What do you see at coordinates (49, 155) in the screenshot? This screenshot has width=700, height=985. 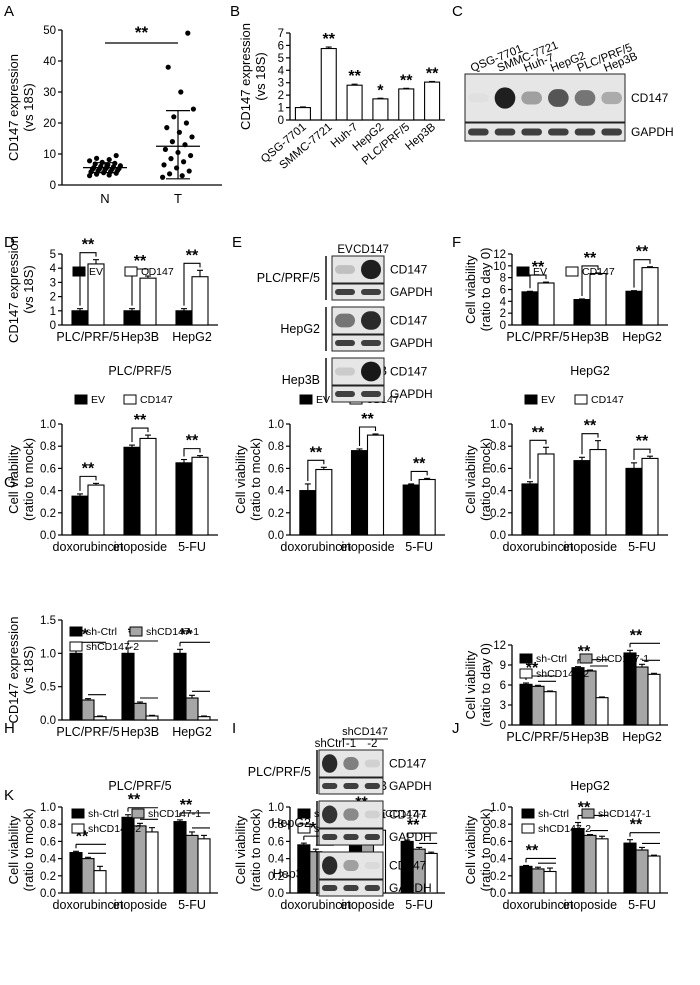 I see `y-tick-label: 10` at bounding box center [49, 155].